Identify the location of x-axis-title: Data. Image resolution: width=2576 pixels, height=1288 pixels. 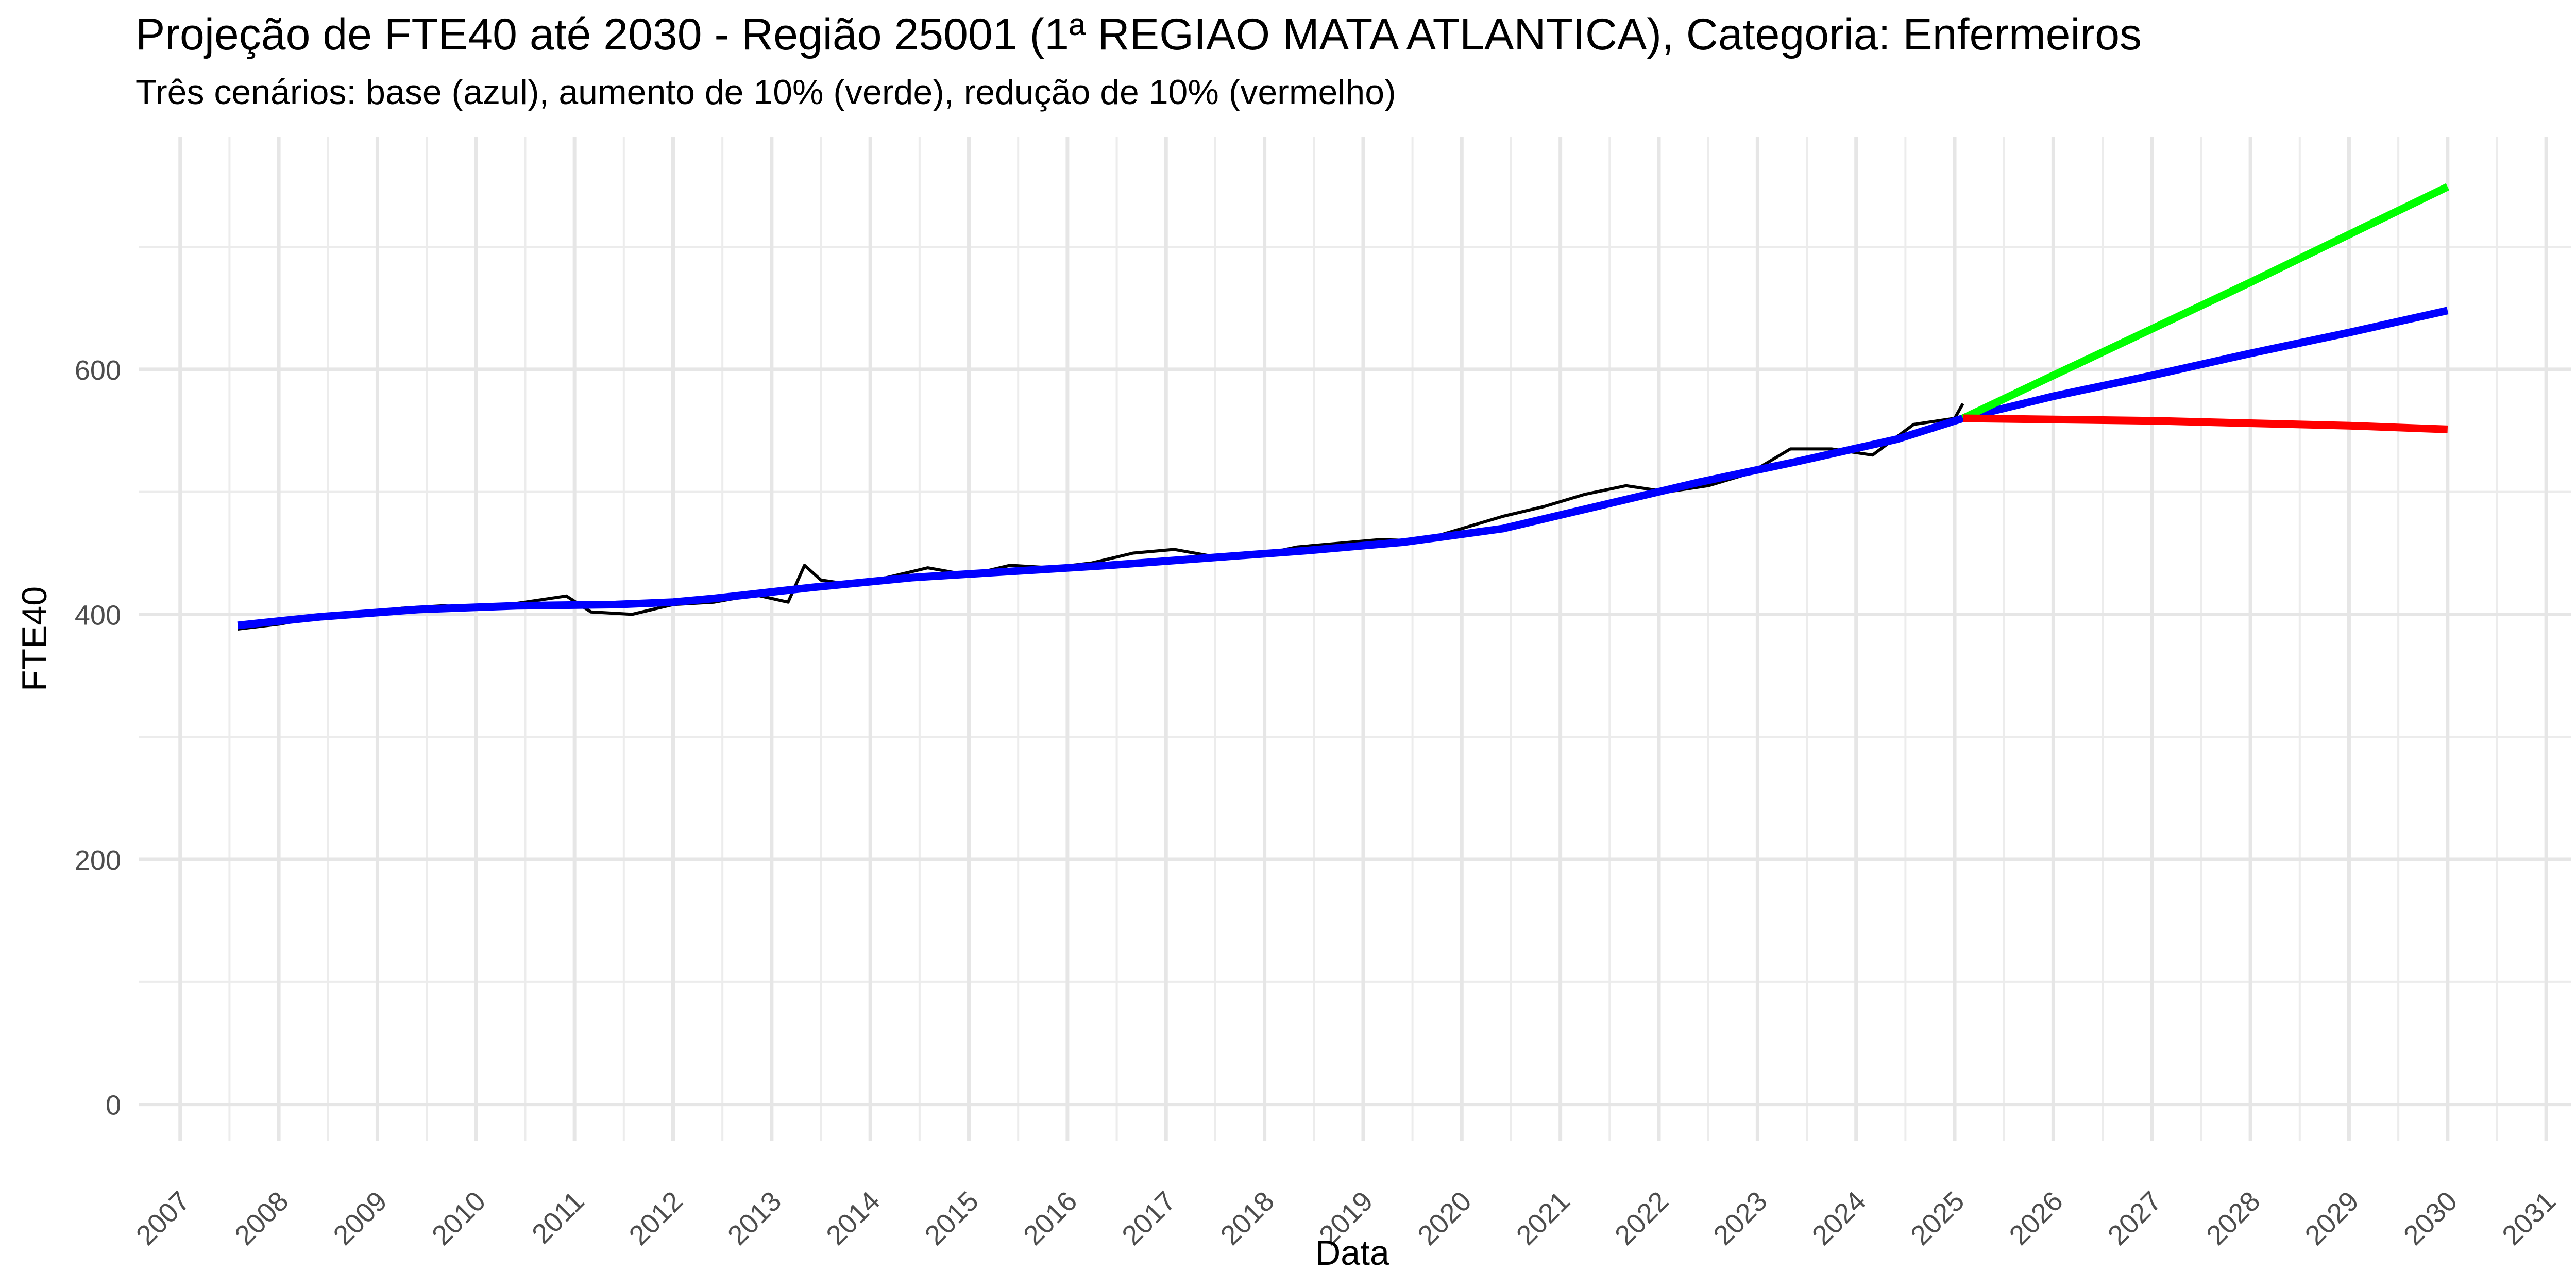
(1352, 1253).